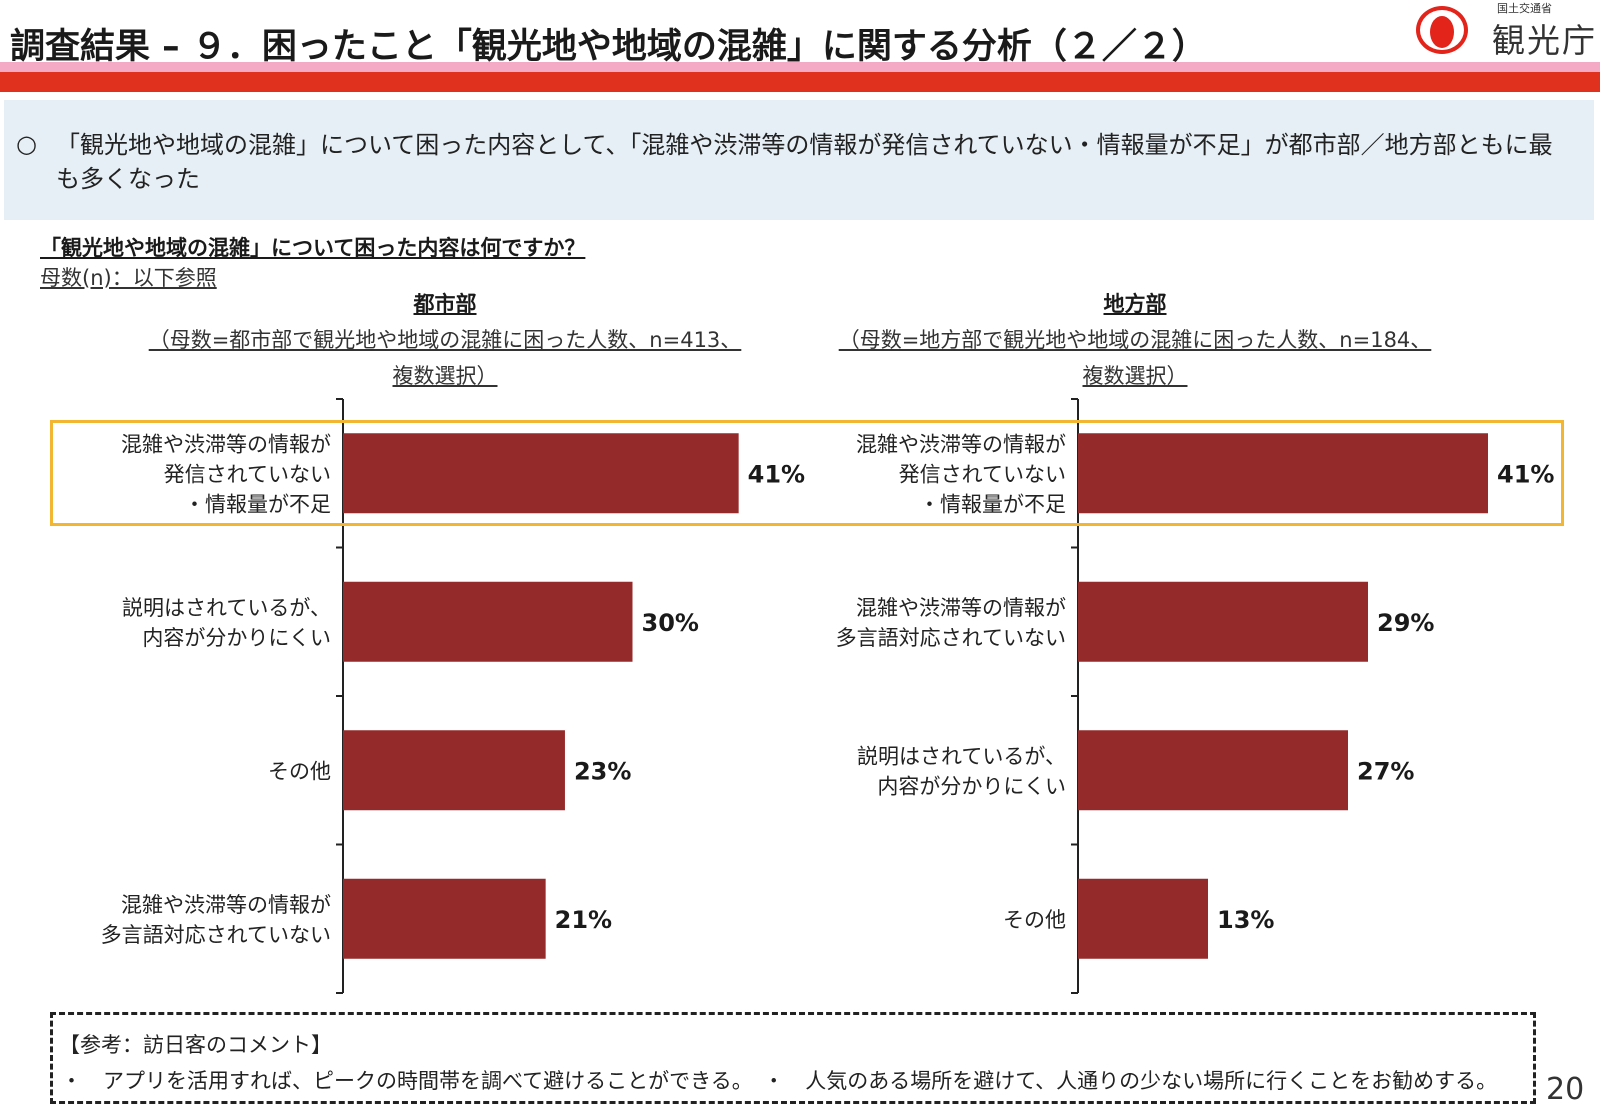 The image size is (1600, 1120). What do you see at coordinates (445, 304) in the screenshot?
I see `urban-panel-title: 都市部` at bounding box center [445, 304].